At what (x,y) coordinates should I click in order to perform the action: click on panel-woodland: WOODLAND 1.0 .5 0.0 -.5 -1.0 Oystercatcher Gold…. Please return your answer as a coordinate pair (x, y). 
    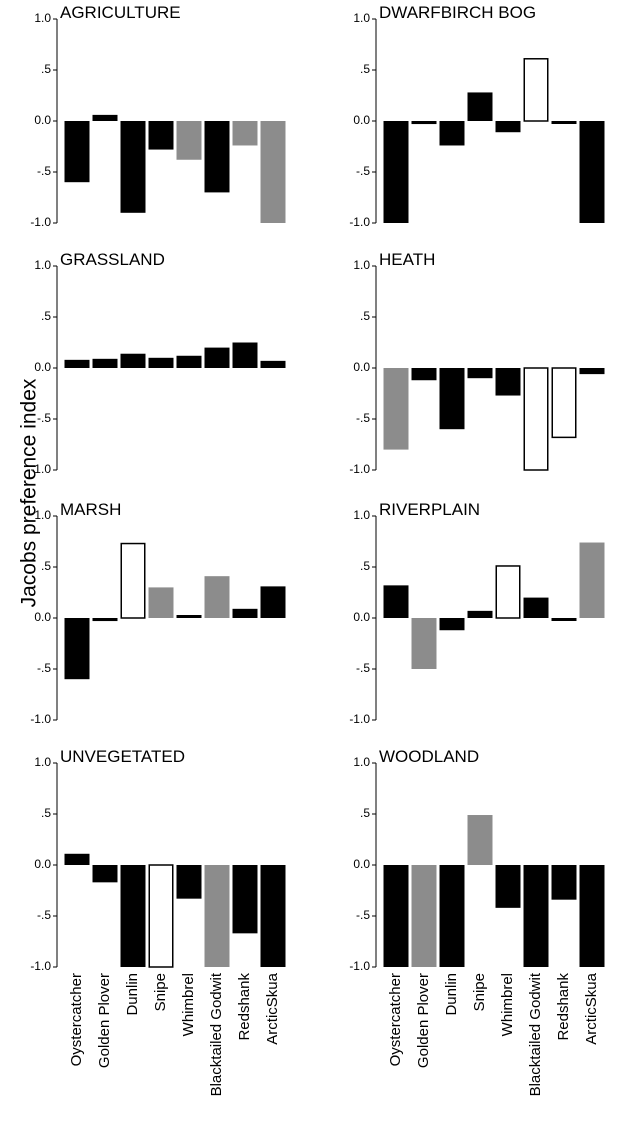
    Looking at the image, I should click on (476, 921).